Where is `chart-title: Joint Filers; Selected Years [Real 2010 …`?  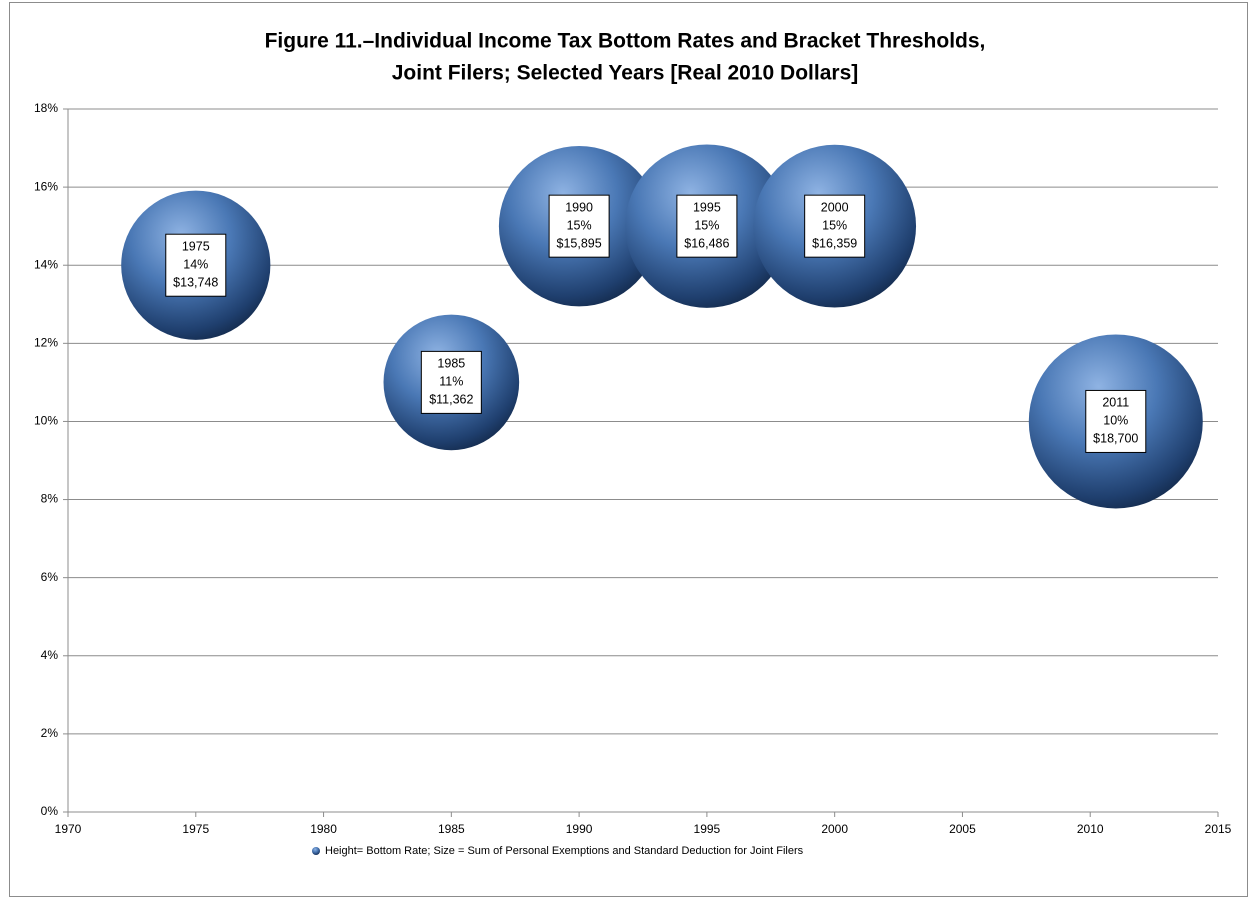 chart-title: Joint Filers; Selected Years [Real 2010 … is located at coordinates (625, 73).